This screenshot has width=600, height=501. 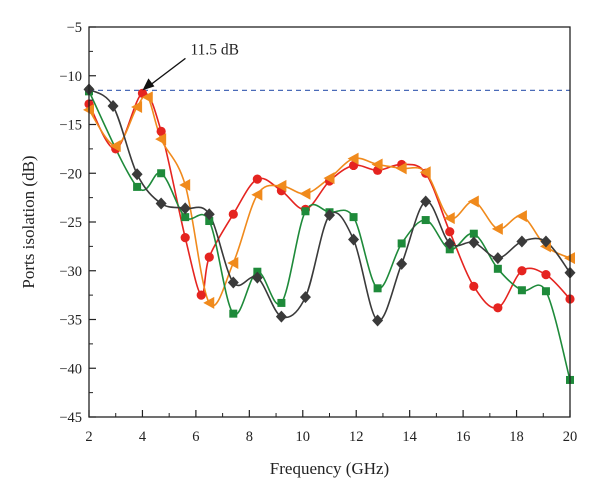 What do you see at coordinates (516, 437) in the screenshot?
I see `x-tick-label: 18` at bounding box center [516, 437].